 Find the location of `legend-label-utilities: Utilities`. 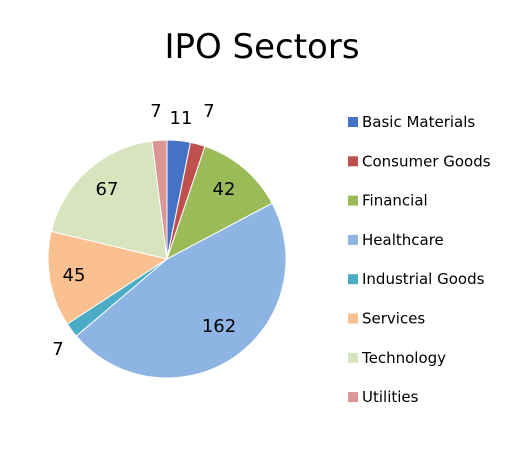

legend-label-utilities: Utilities is located at coordinates (390, 397).